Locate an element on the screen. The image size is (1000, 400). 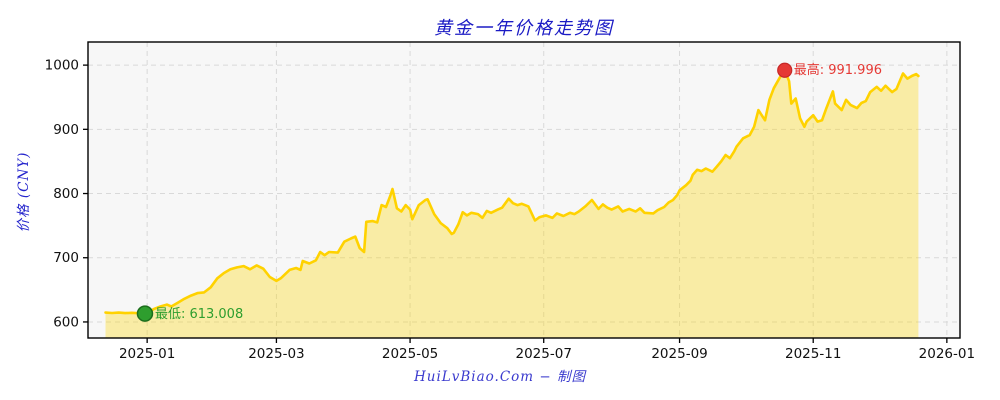
max-label: 最高: 991.996 is located at coordinates (838, 70).